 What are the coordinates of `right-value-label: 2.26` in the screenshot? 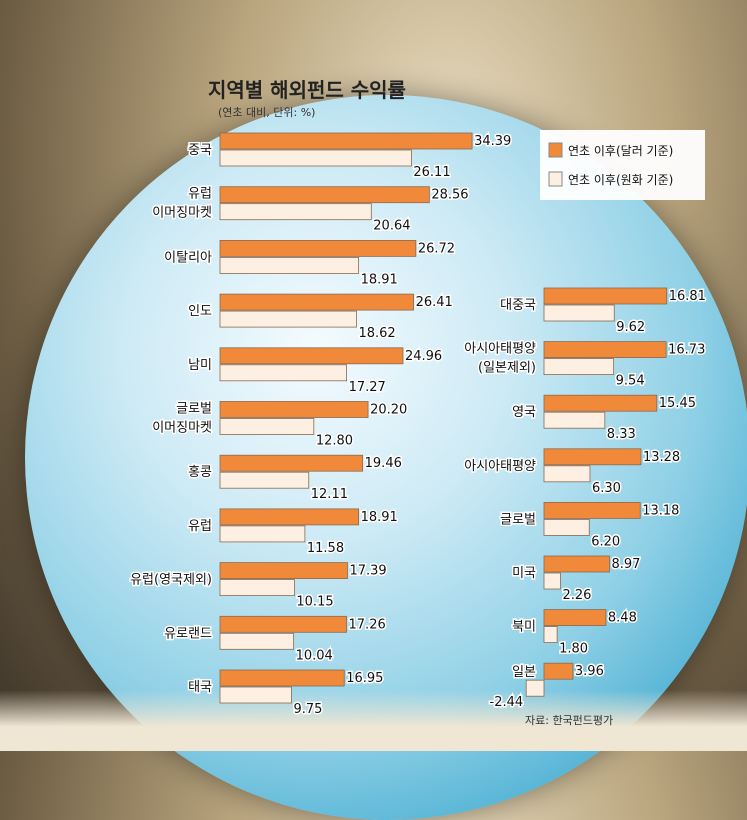 It's located at (576, 595).